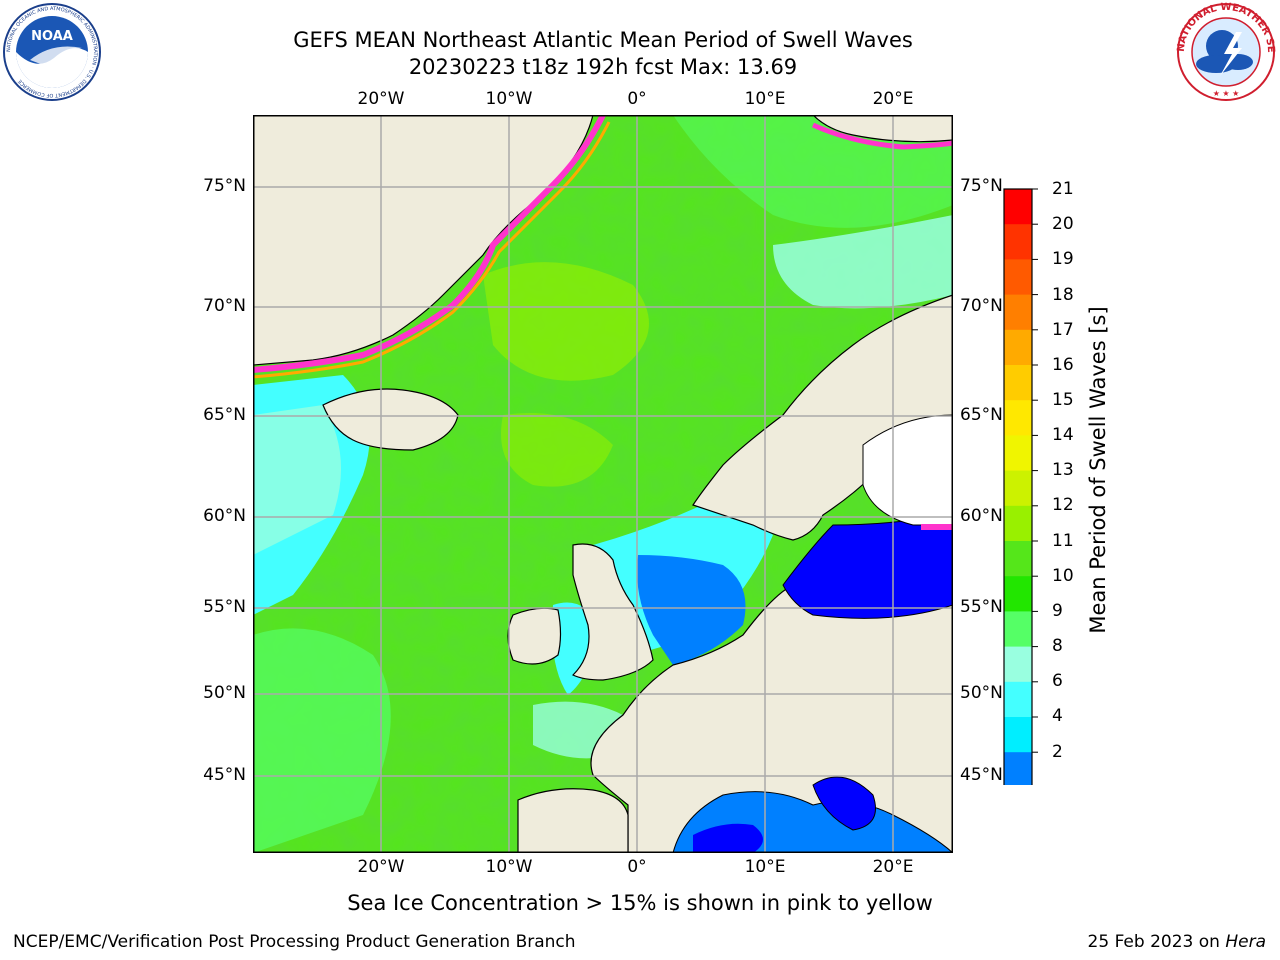  Describe the element at coordinates (1063, 435) in the screenshot. I see `colorbar-tick-14: 14` at that location.